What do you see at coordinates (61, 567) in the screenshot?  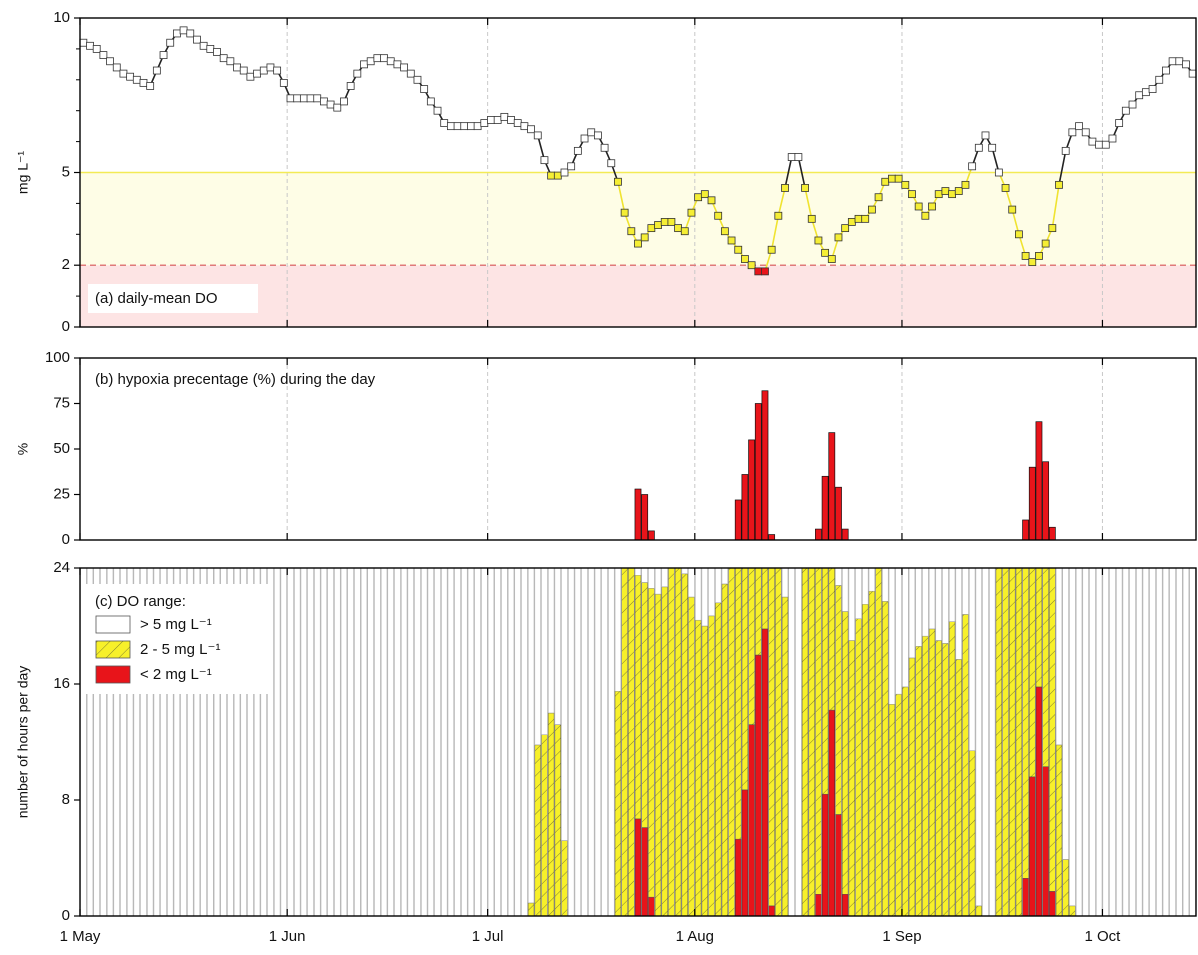 I see `y-tick-label: 24` at bounding box center [61, 567].